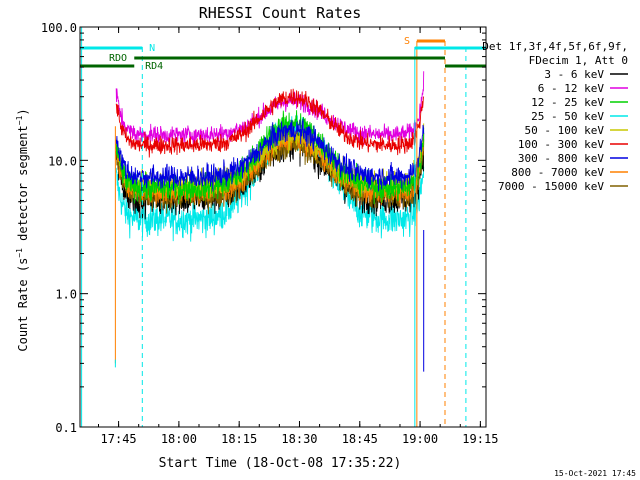 The image size is (640, 480). I want to click on legend-entry-label: 25 - 50 keV, so click(567, 116).